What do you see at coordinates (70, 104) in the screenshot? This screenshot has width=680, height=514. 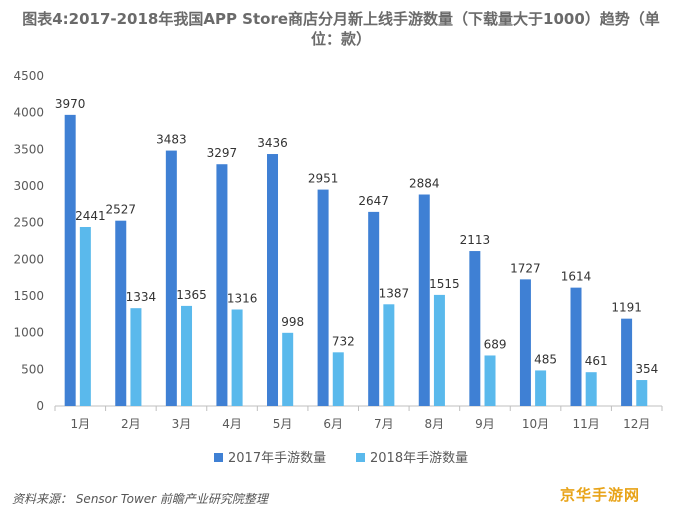 I see `data-label: 3970` at bounding box center [70, 104].